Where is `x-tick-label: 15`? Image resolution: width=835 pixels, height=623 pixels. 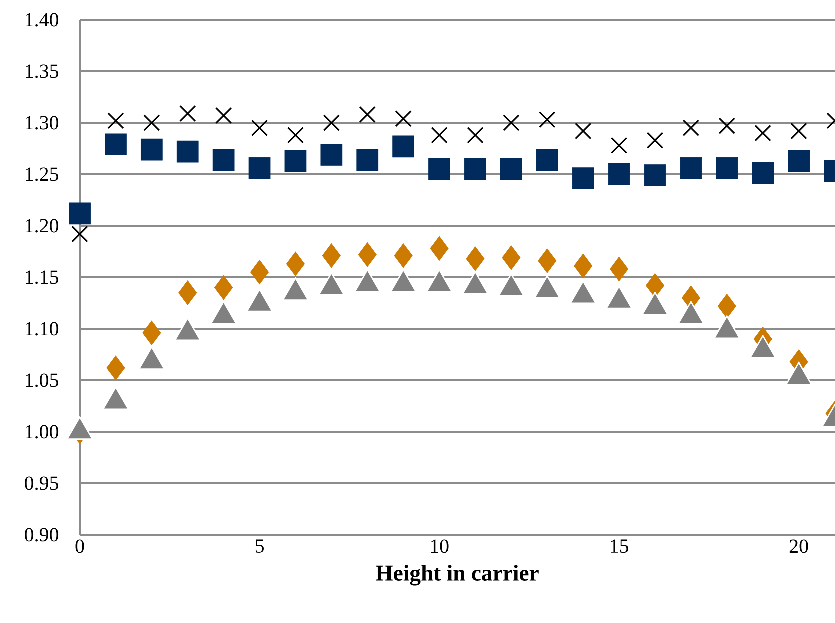 x-tick-label: 15 is located at coordinates (620, 547).